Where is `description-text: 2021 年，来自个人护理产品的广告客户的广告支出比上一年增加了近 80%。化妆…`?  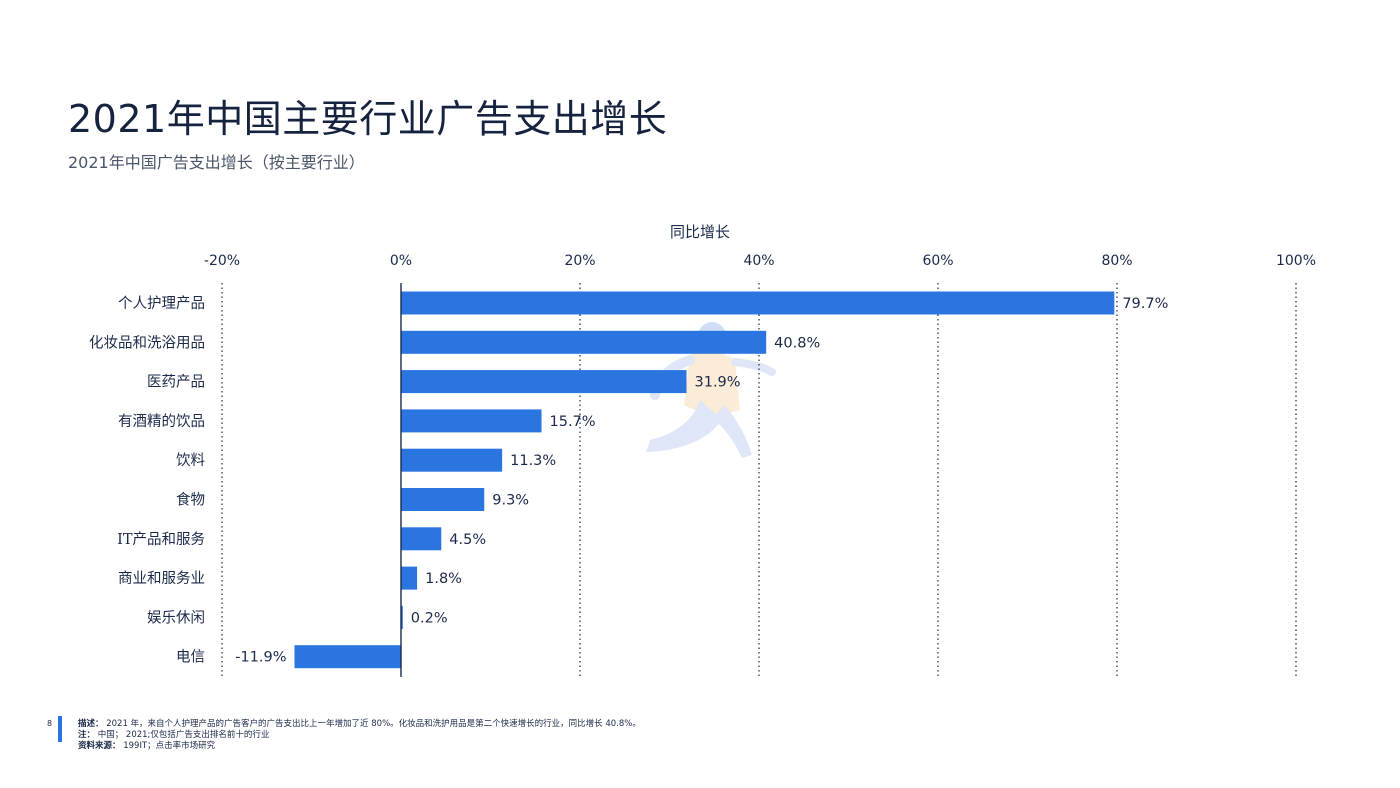 description-text: 2021 年，来自个人护理产品的广告客户的广告支出比上一年增加了近 80%。化妆… is located at coordinates (373, 724).